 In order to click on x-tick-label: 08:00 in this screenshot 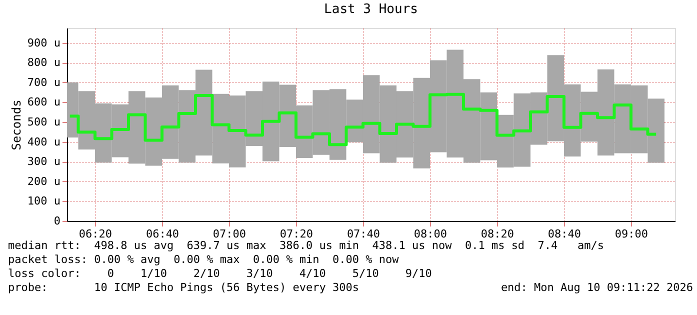, I will do `click(431, 234)`.